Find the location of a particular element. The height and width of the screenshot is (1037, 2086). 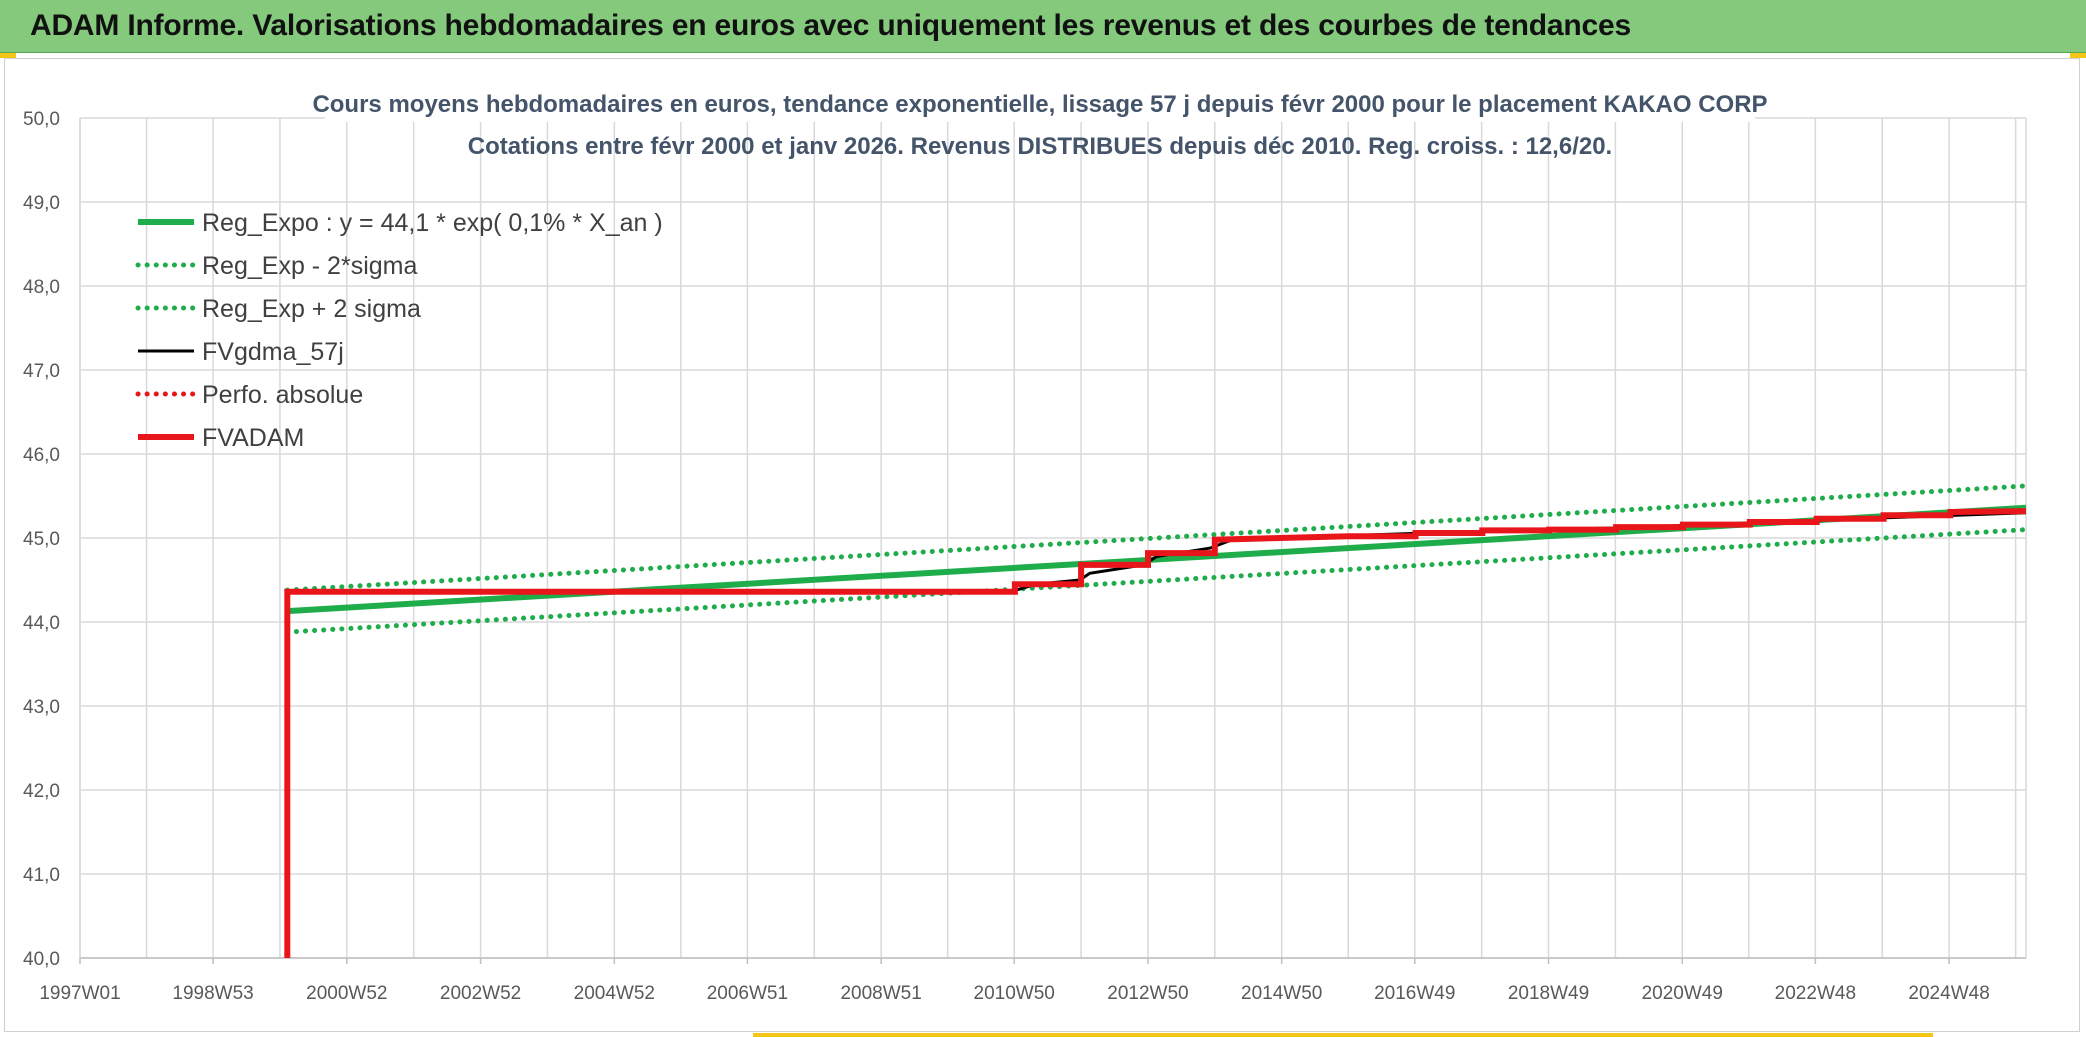

corner-marker-right is located at coordinates (2078, 55).